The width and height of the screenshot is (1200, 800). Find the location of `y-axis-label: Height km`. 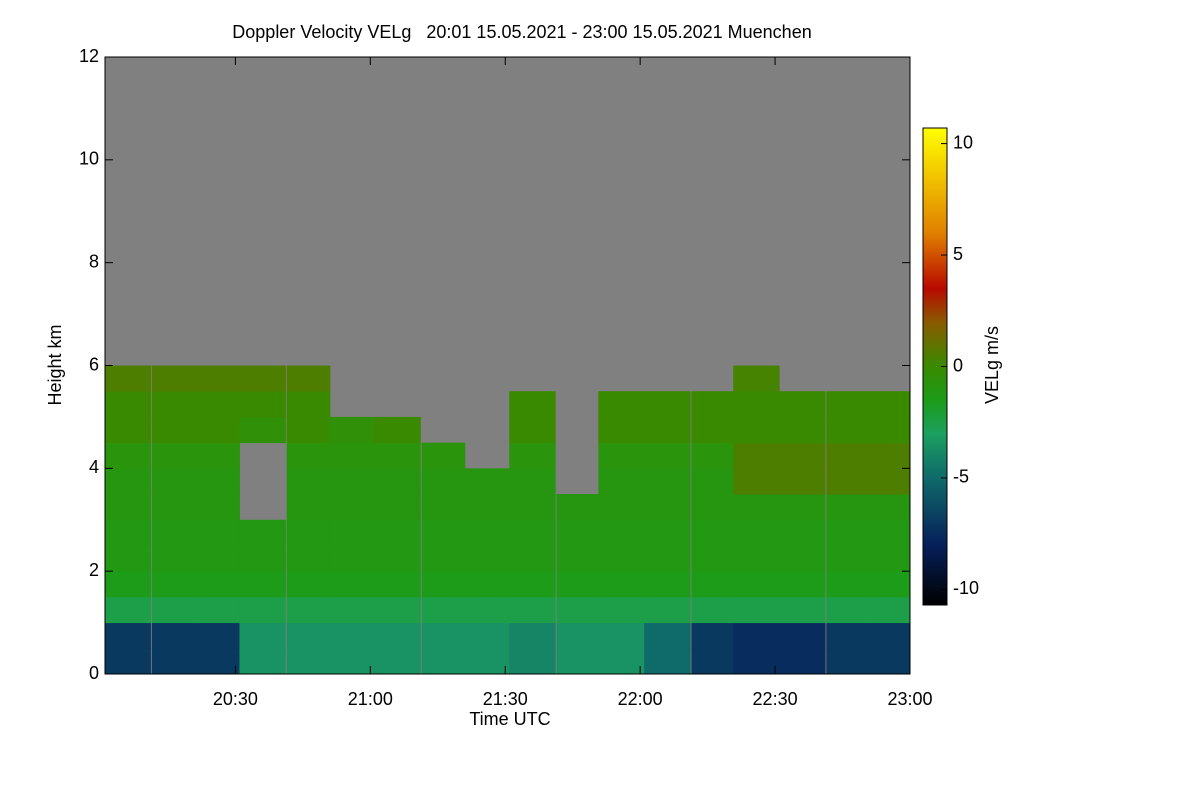

y-axis-label: Height km is located at coordinates (55, 364).